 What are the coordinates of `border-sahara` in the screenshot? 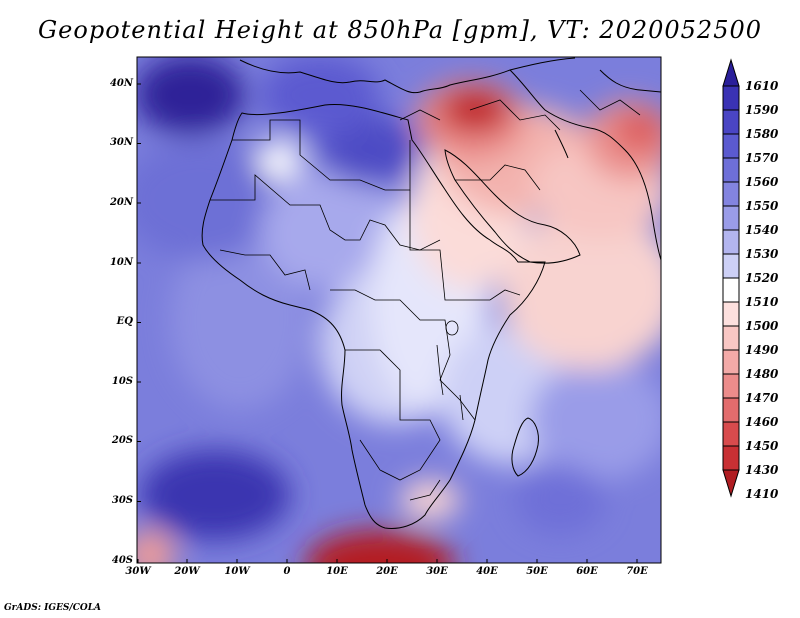 It's located at (321, 155).